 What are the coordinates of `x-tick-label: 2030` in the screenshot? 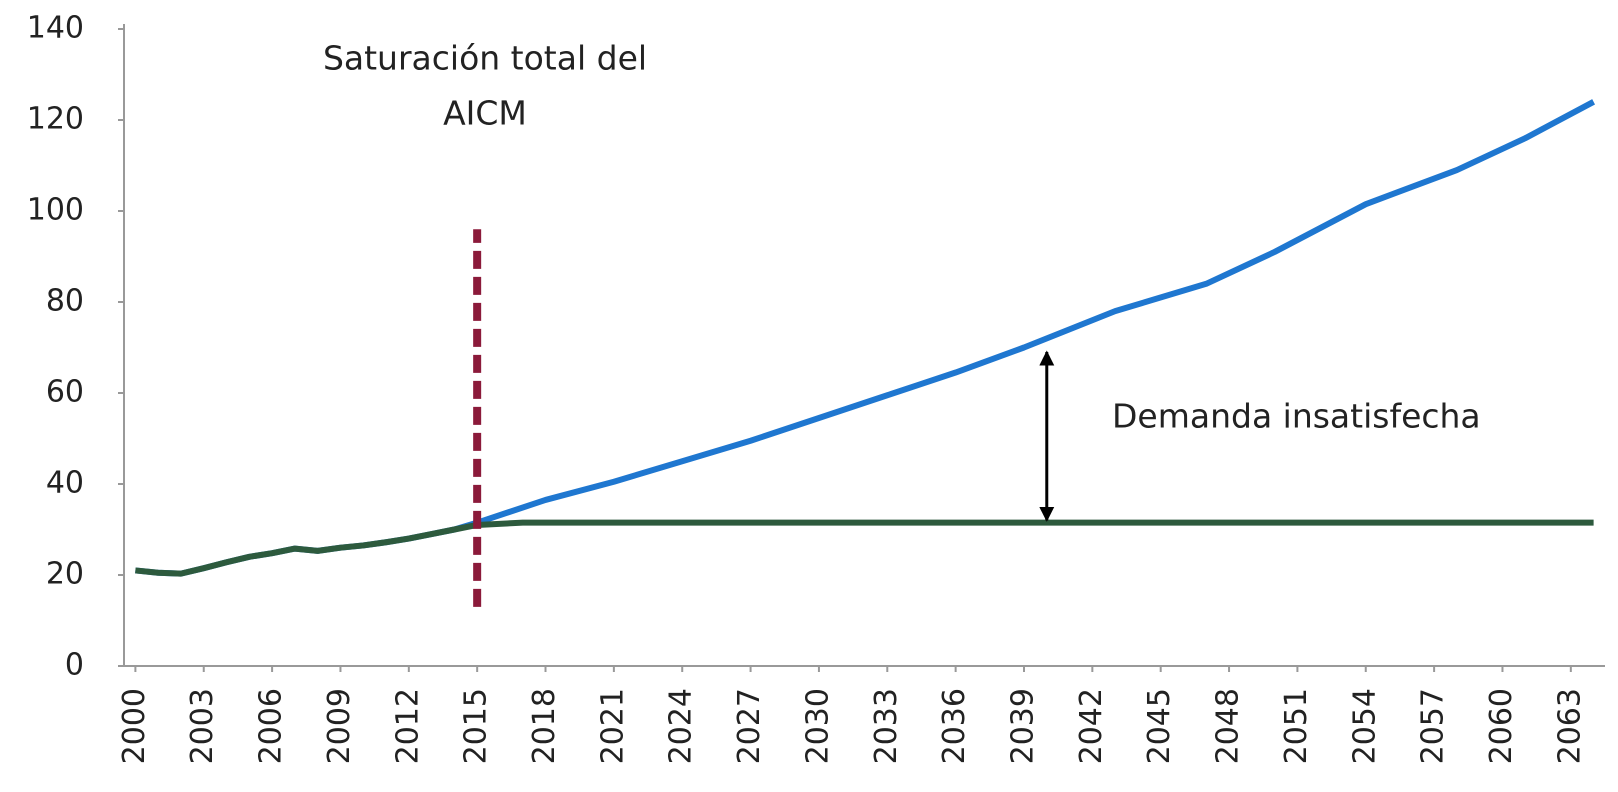 It's located at (817, 726).